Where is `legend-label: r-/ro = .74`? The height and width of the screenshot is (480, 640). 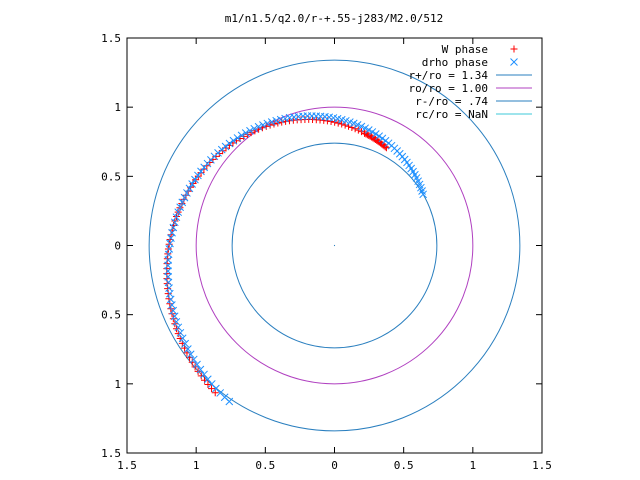
legend-label: r-/ro = .74 is located at coordinates (451, 101).